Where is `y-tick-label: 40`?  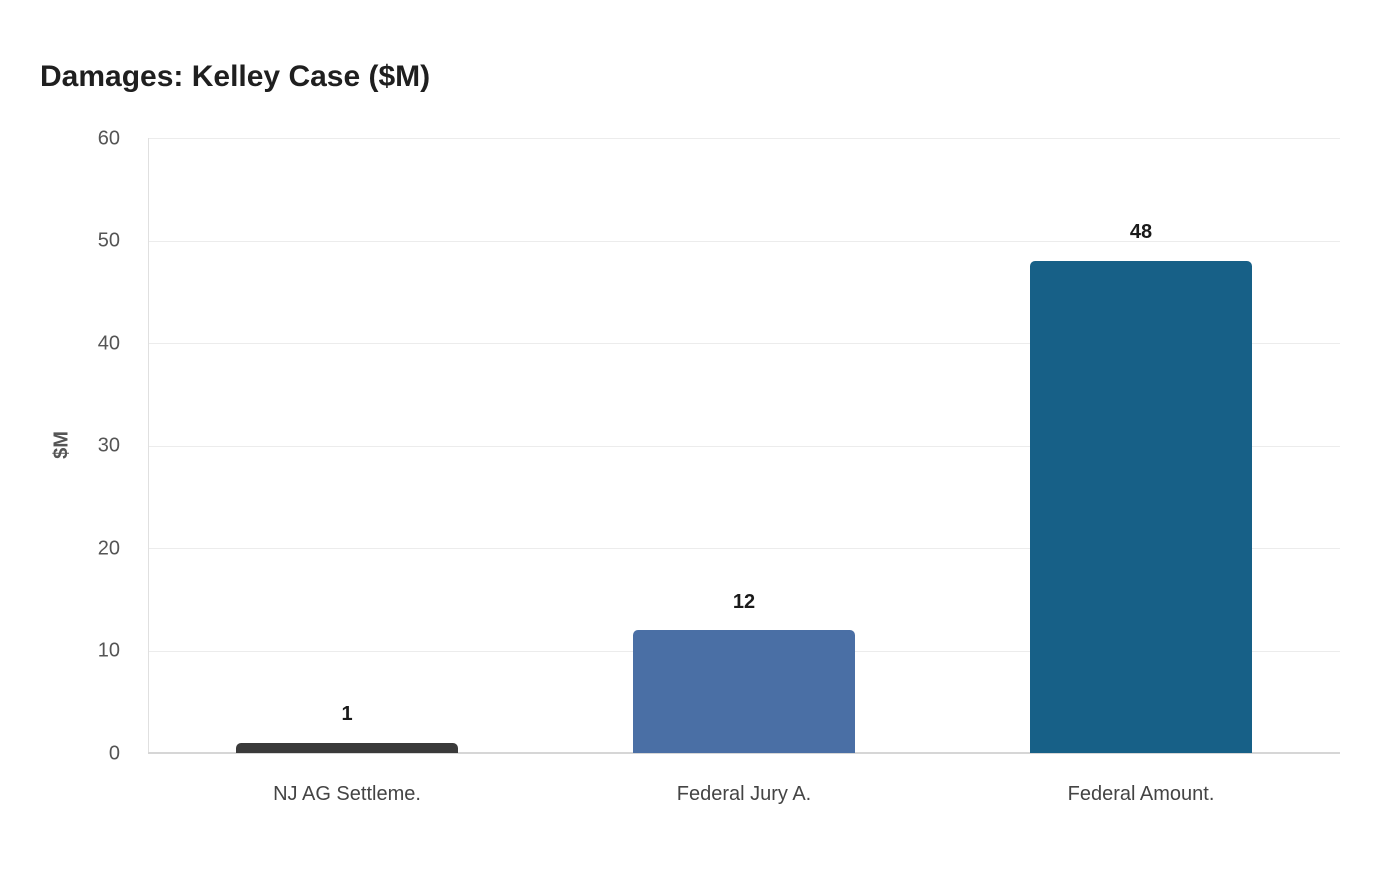
y-tick-label: 40 is located at coordinates (108, 343).